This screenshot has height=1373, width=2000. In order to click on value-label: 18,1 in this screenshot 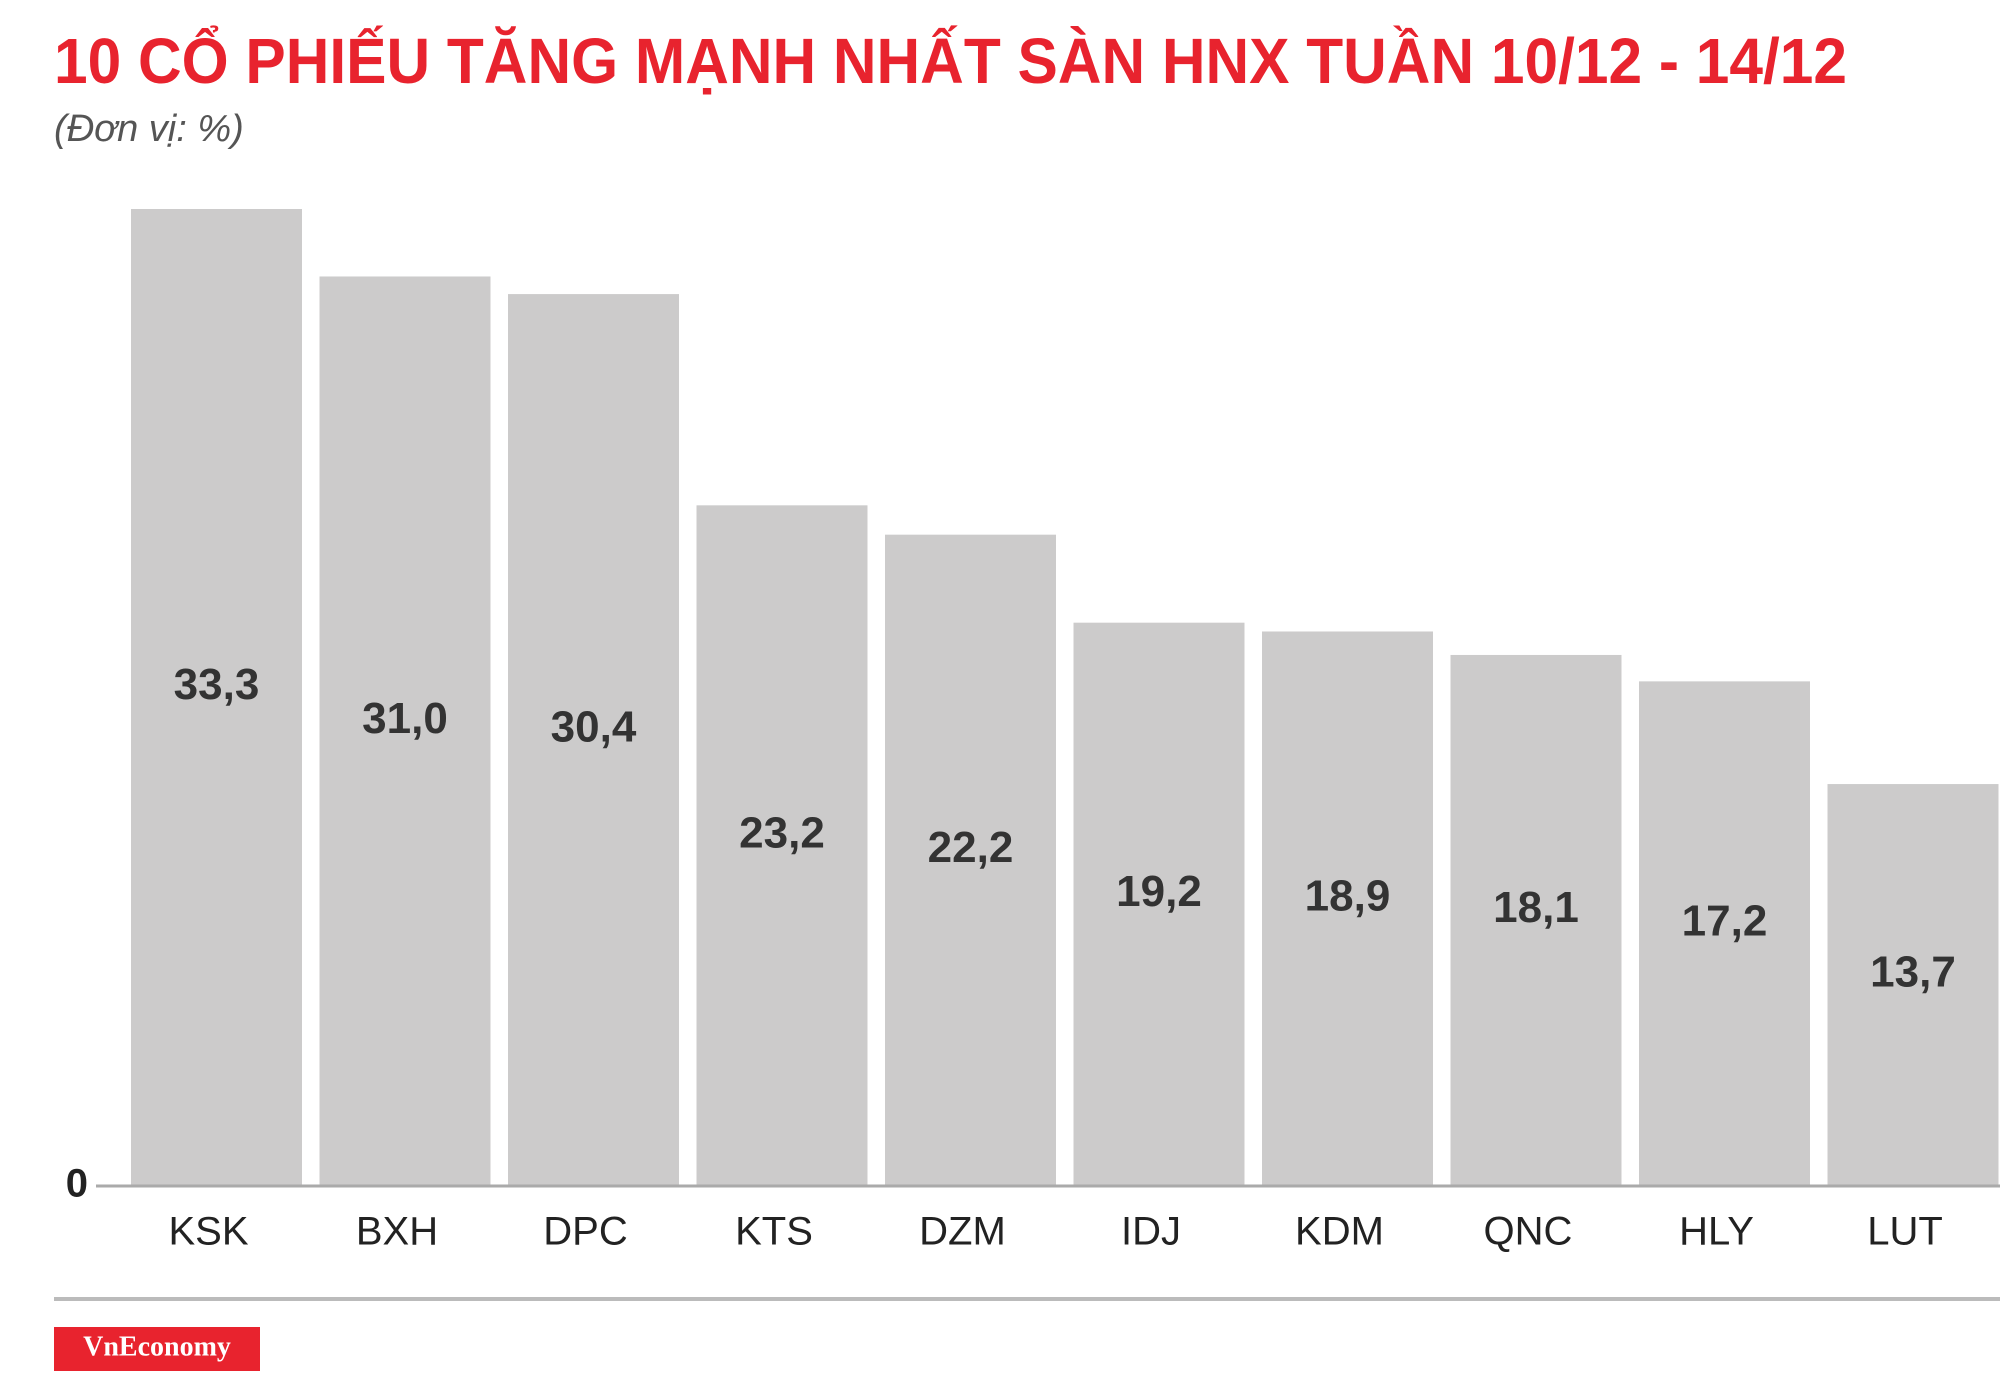, I will do `click(1536, 907)`.